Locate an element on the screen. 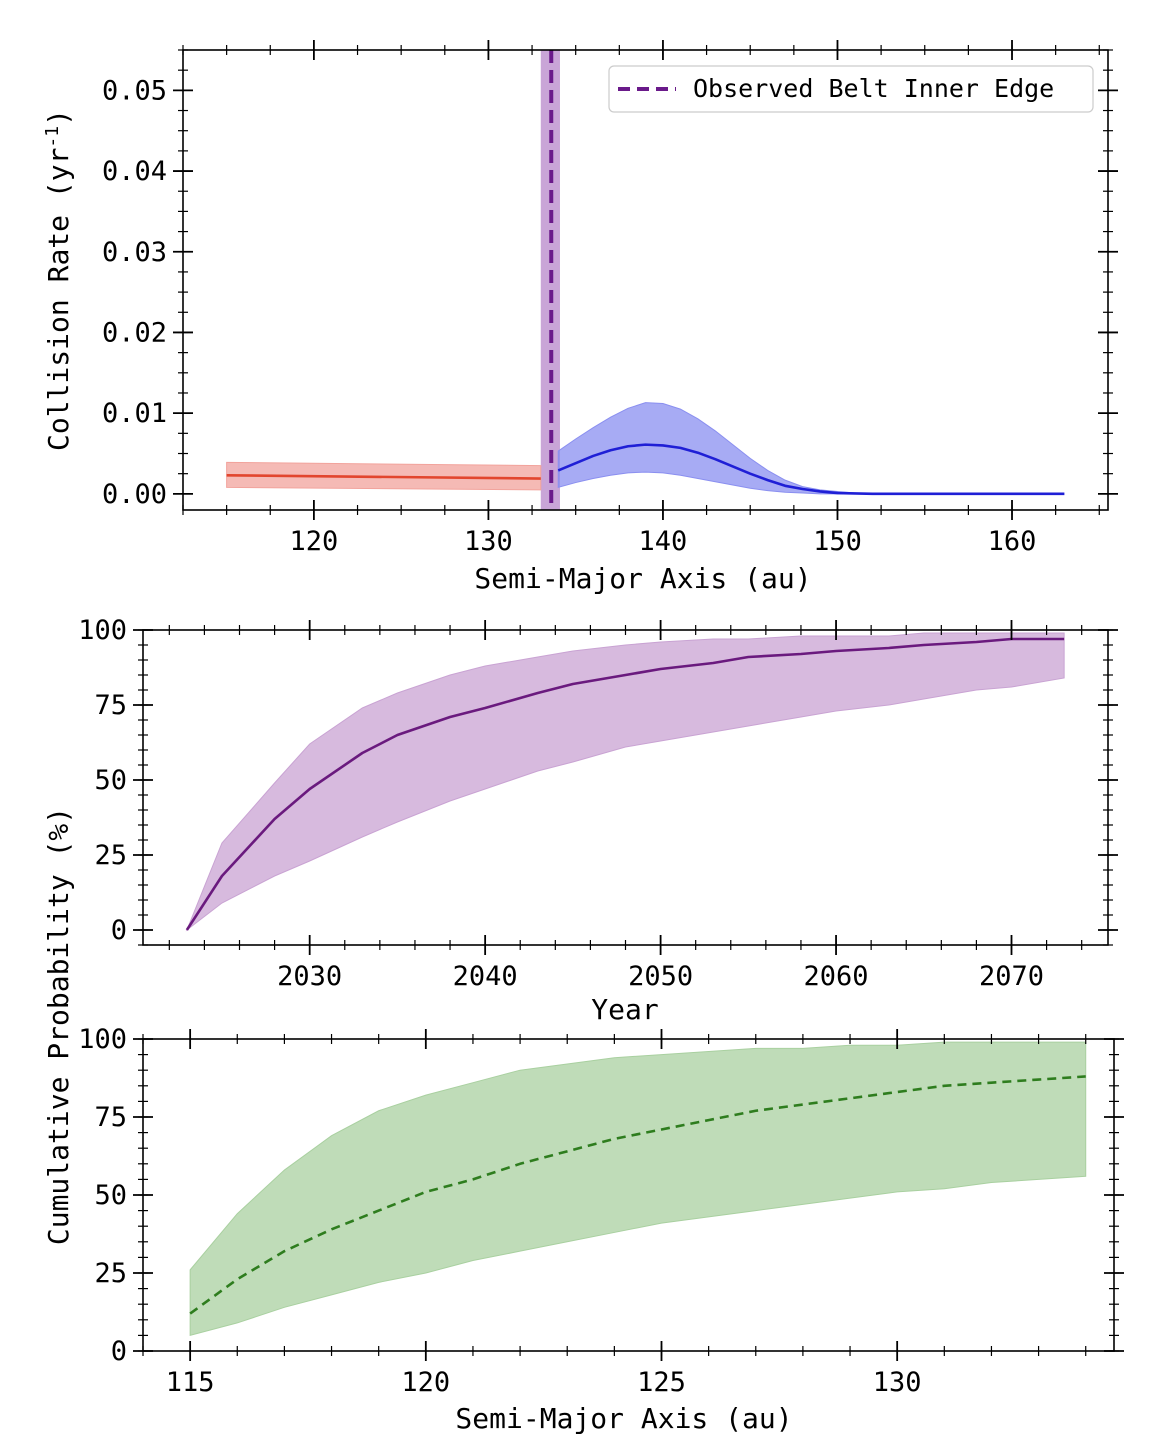  x-tick-label: 2070 is located at coordinates (1011, 976).